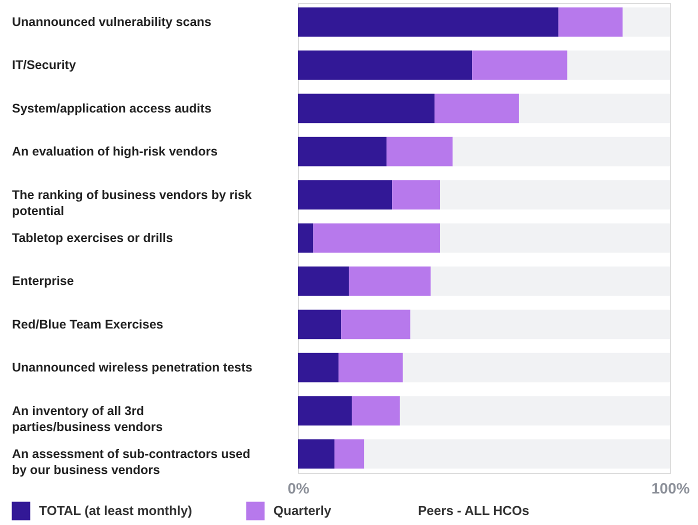 The image size is (698, 525). What do you see at coordinates (112, 22) in the screenshot?
I see `y-tick-label: Unannounced vulnerability scans` at bounding box center [112, 22].